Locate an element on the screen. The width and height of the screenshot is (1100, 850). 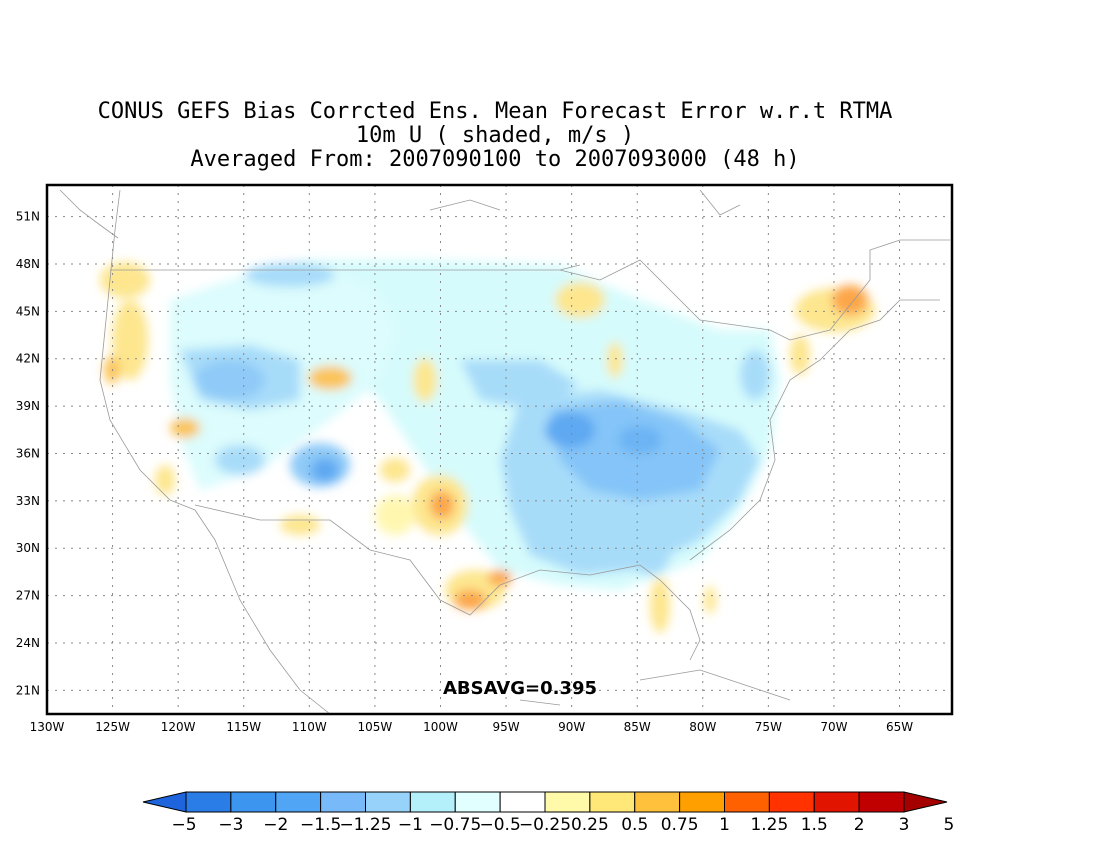
colorbar-label: 0.75 is located at coordinates (680, 825).